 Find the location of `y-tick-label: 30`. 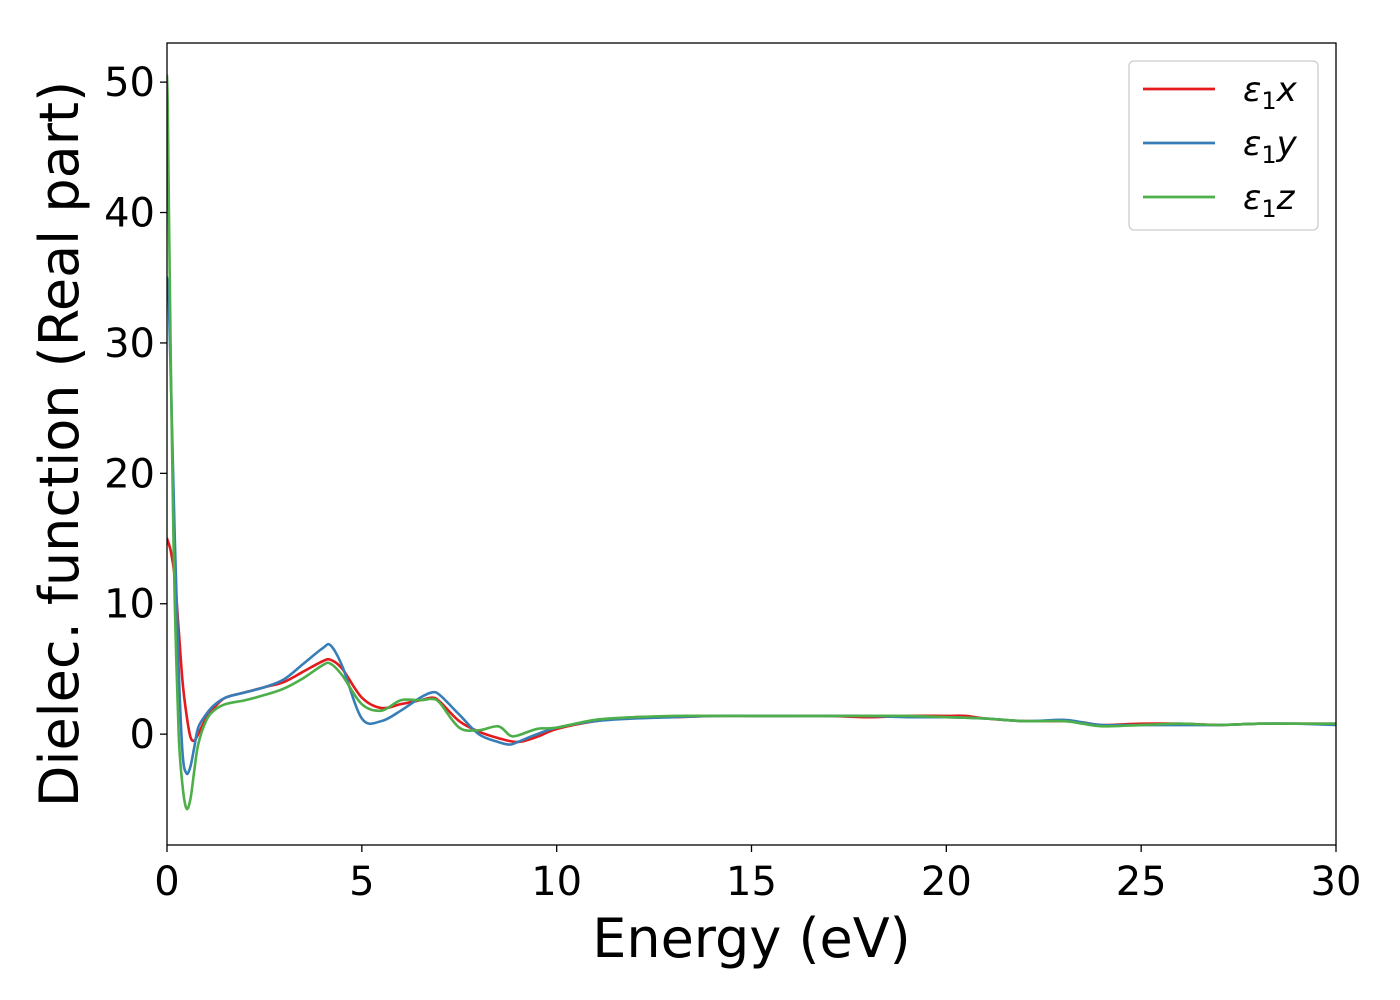

y-tick-label: 30 is located at coordinates (129, 344).